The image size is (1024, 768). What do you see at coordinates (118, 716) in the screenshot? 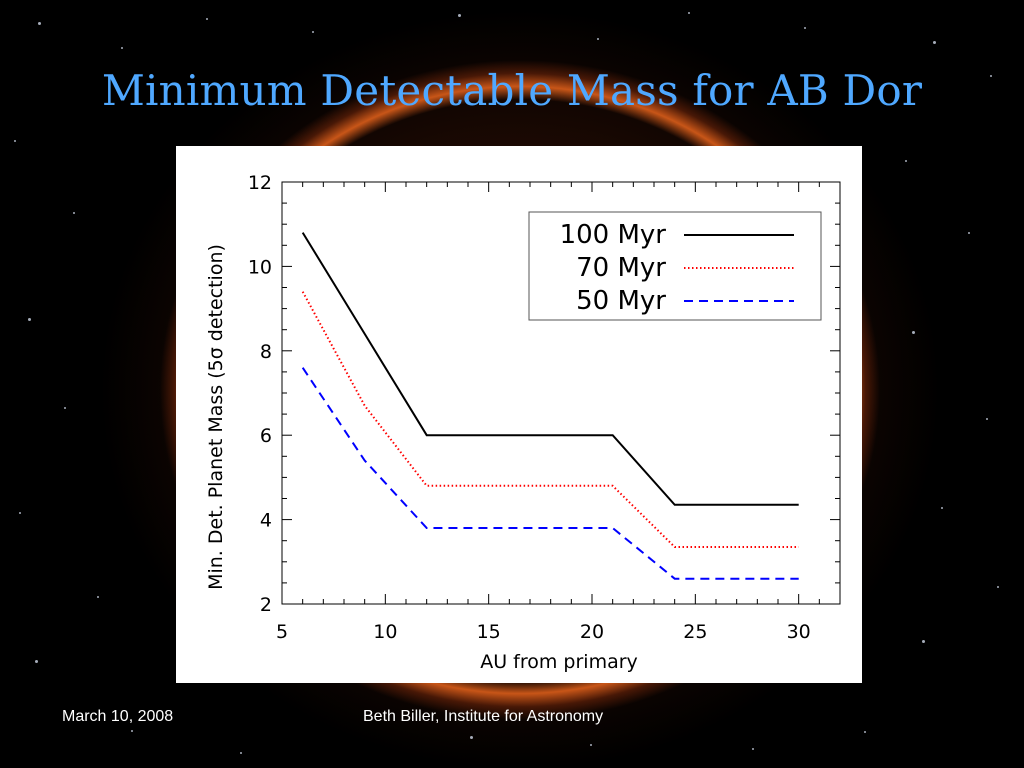
I see `footer-date: March 10, 2008` at bounding box center [118, 716].